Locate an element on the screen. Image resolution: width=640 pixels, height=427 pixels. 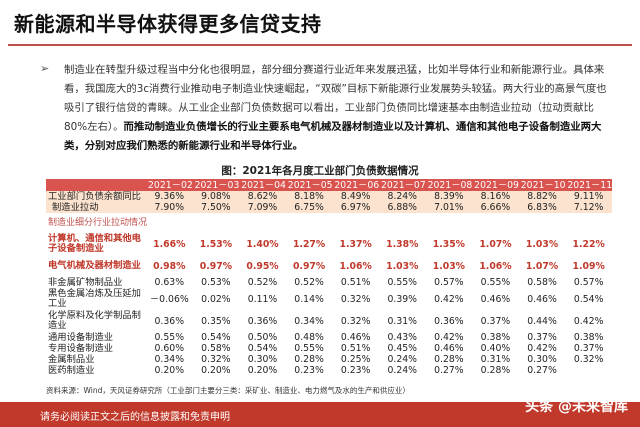
table-cell: 8.62% is located at coordinates (262, 196).